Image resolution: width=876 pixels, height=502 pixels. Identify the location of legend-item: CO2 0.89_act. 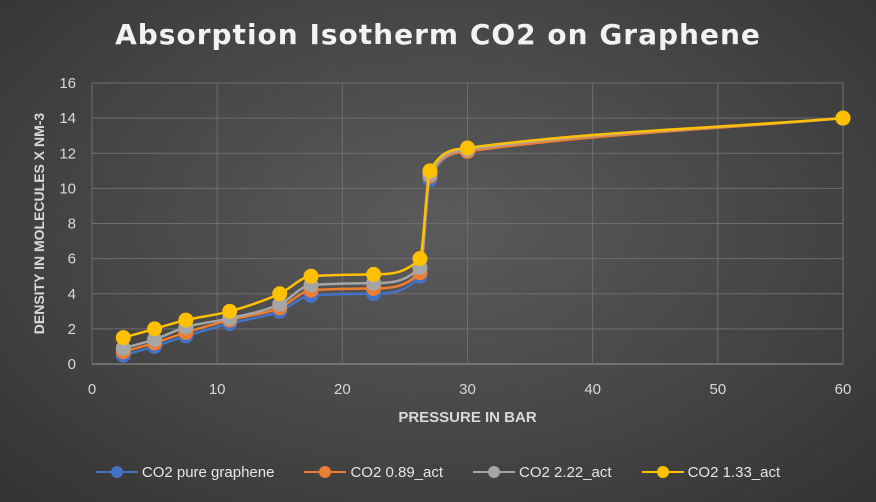
(373, 472).